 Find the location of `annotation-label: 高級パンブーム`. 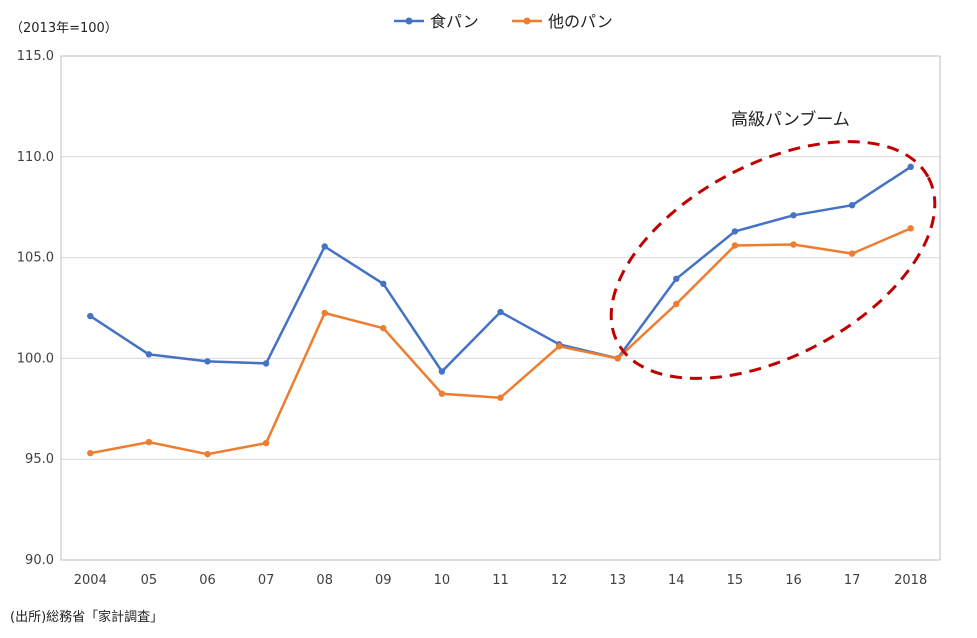

annotation-label: 高級パンブーム is located at coordinates (790, 119).